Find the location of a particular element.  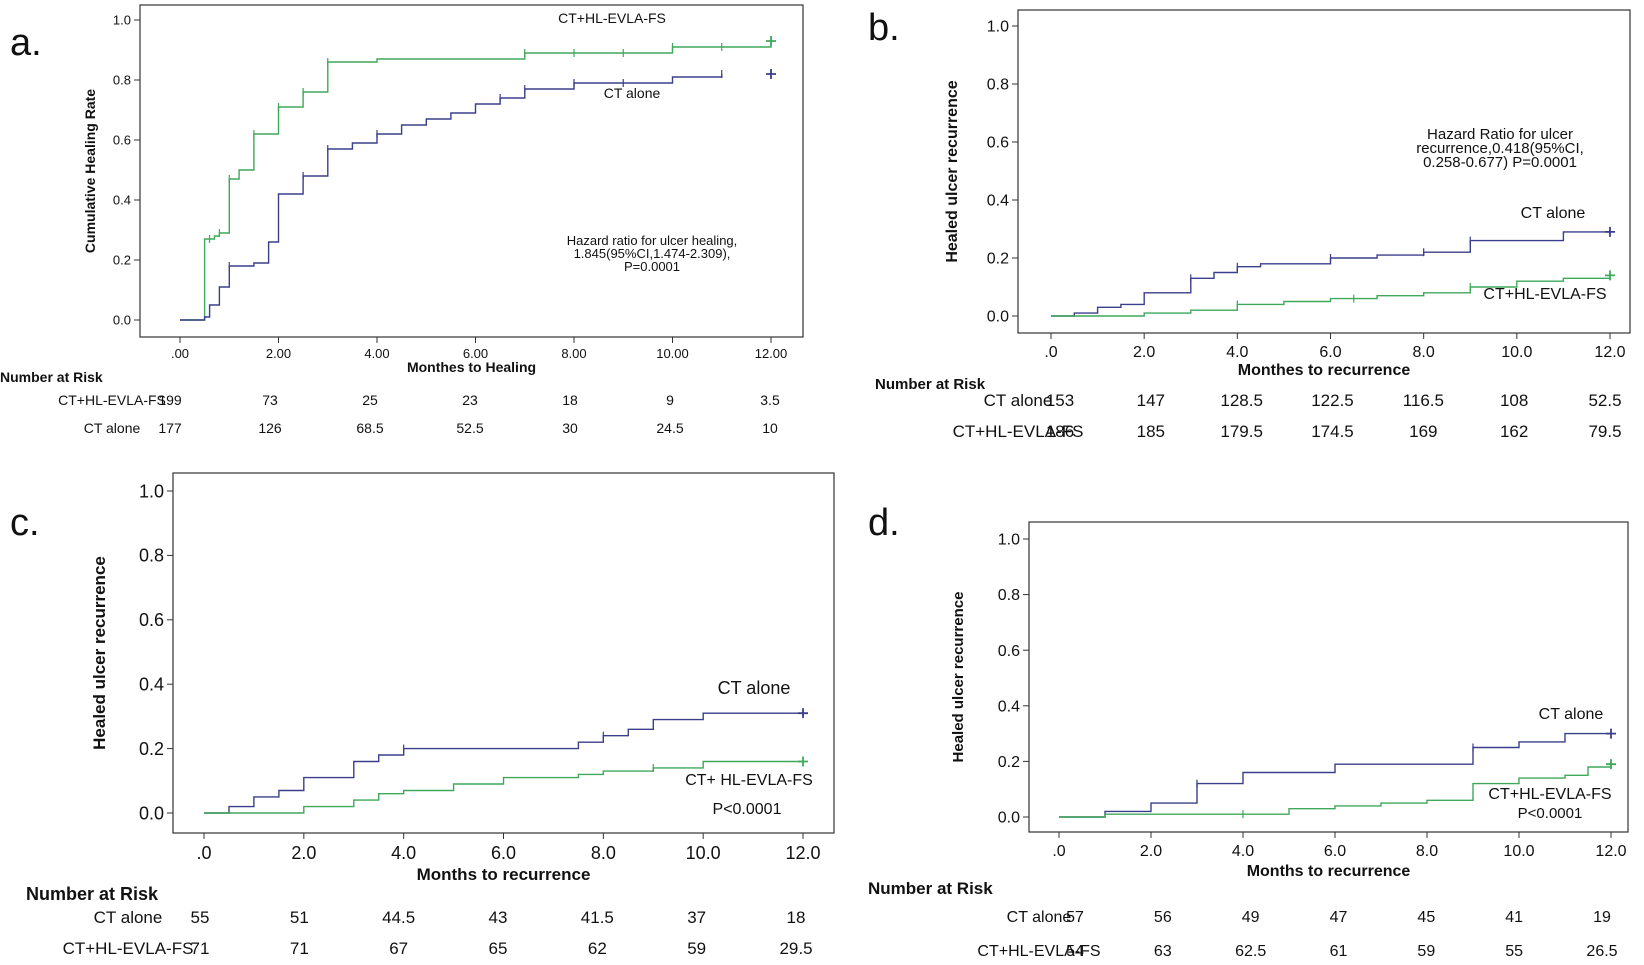

risk-value: 56 is located at coordinates (1163, 917).